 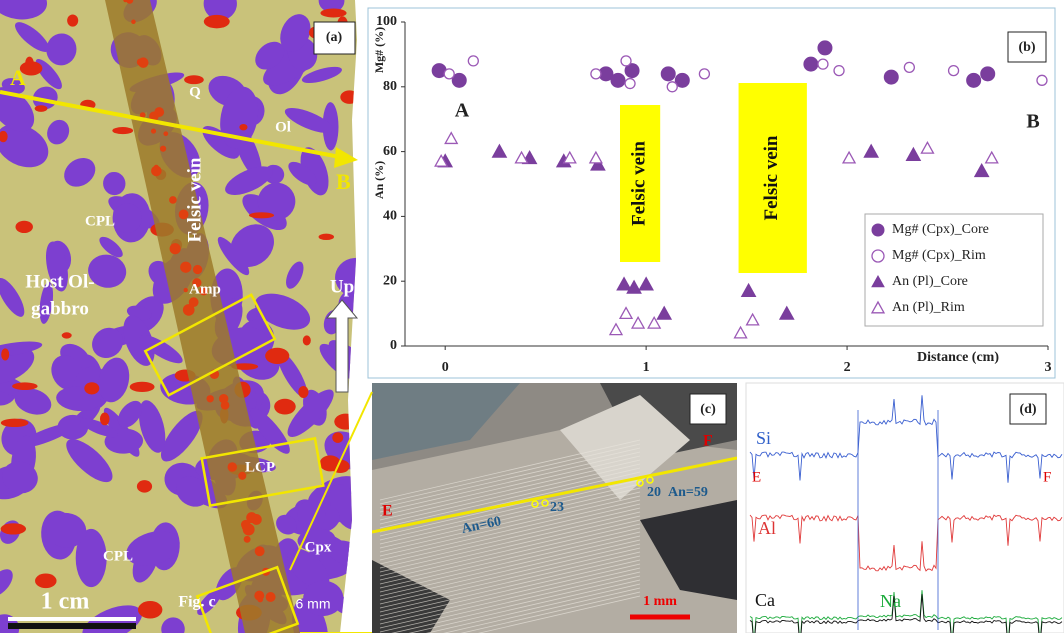 I want to click on an-label: 23, so click(x=557, y=507).